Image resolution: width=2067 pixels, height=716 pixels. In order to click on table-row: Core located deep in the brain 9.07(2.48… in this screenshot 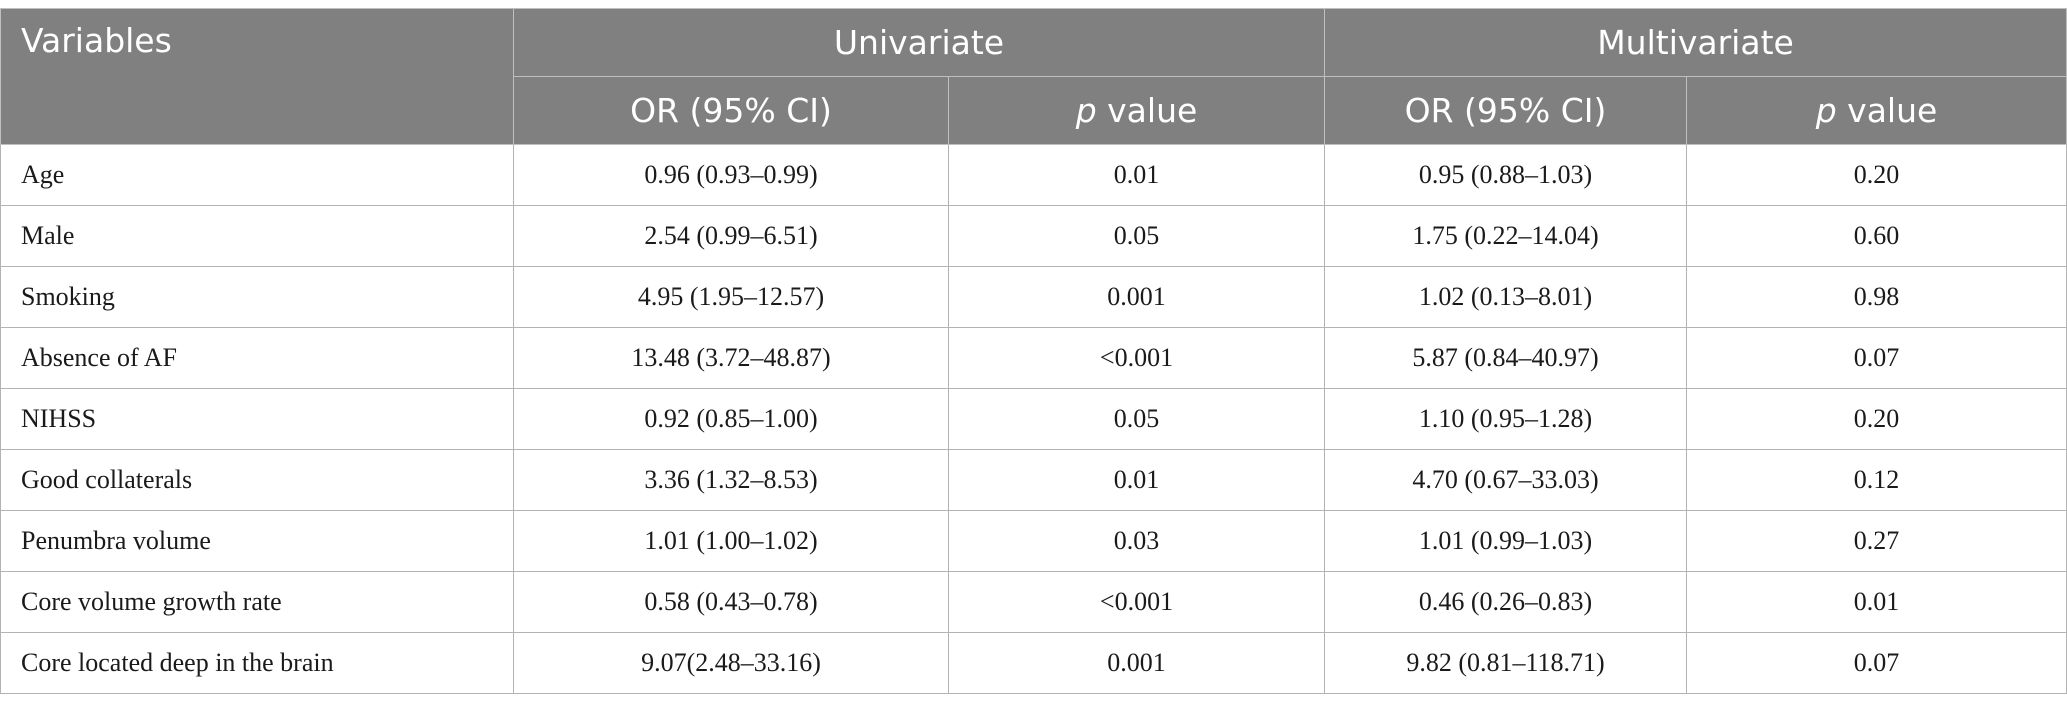, I will do `click(1033, 663)`.